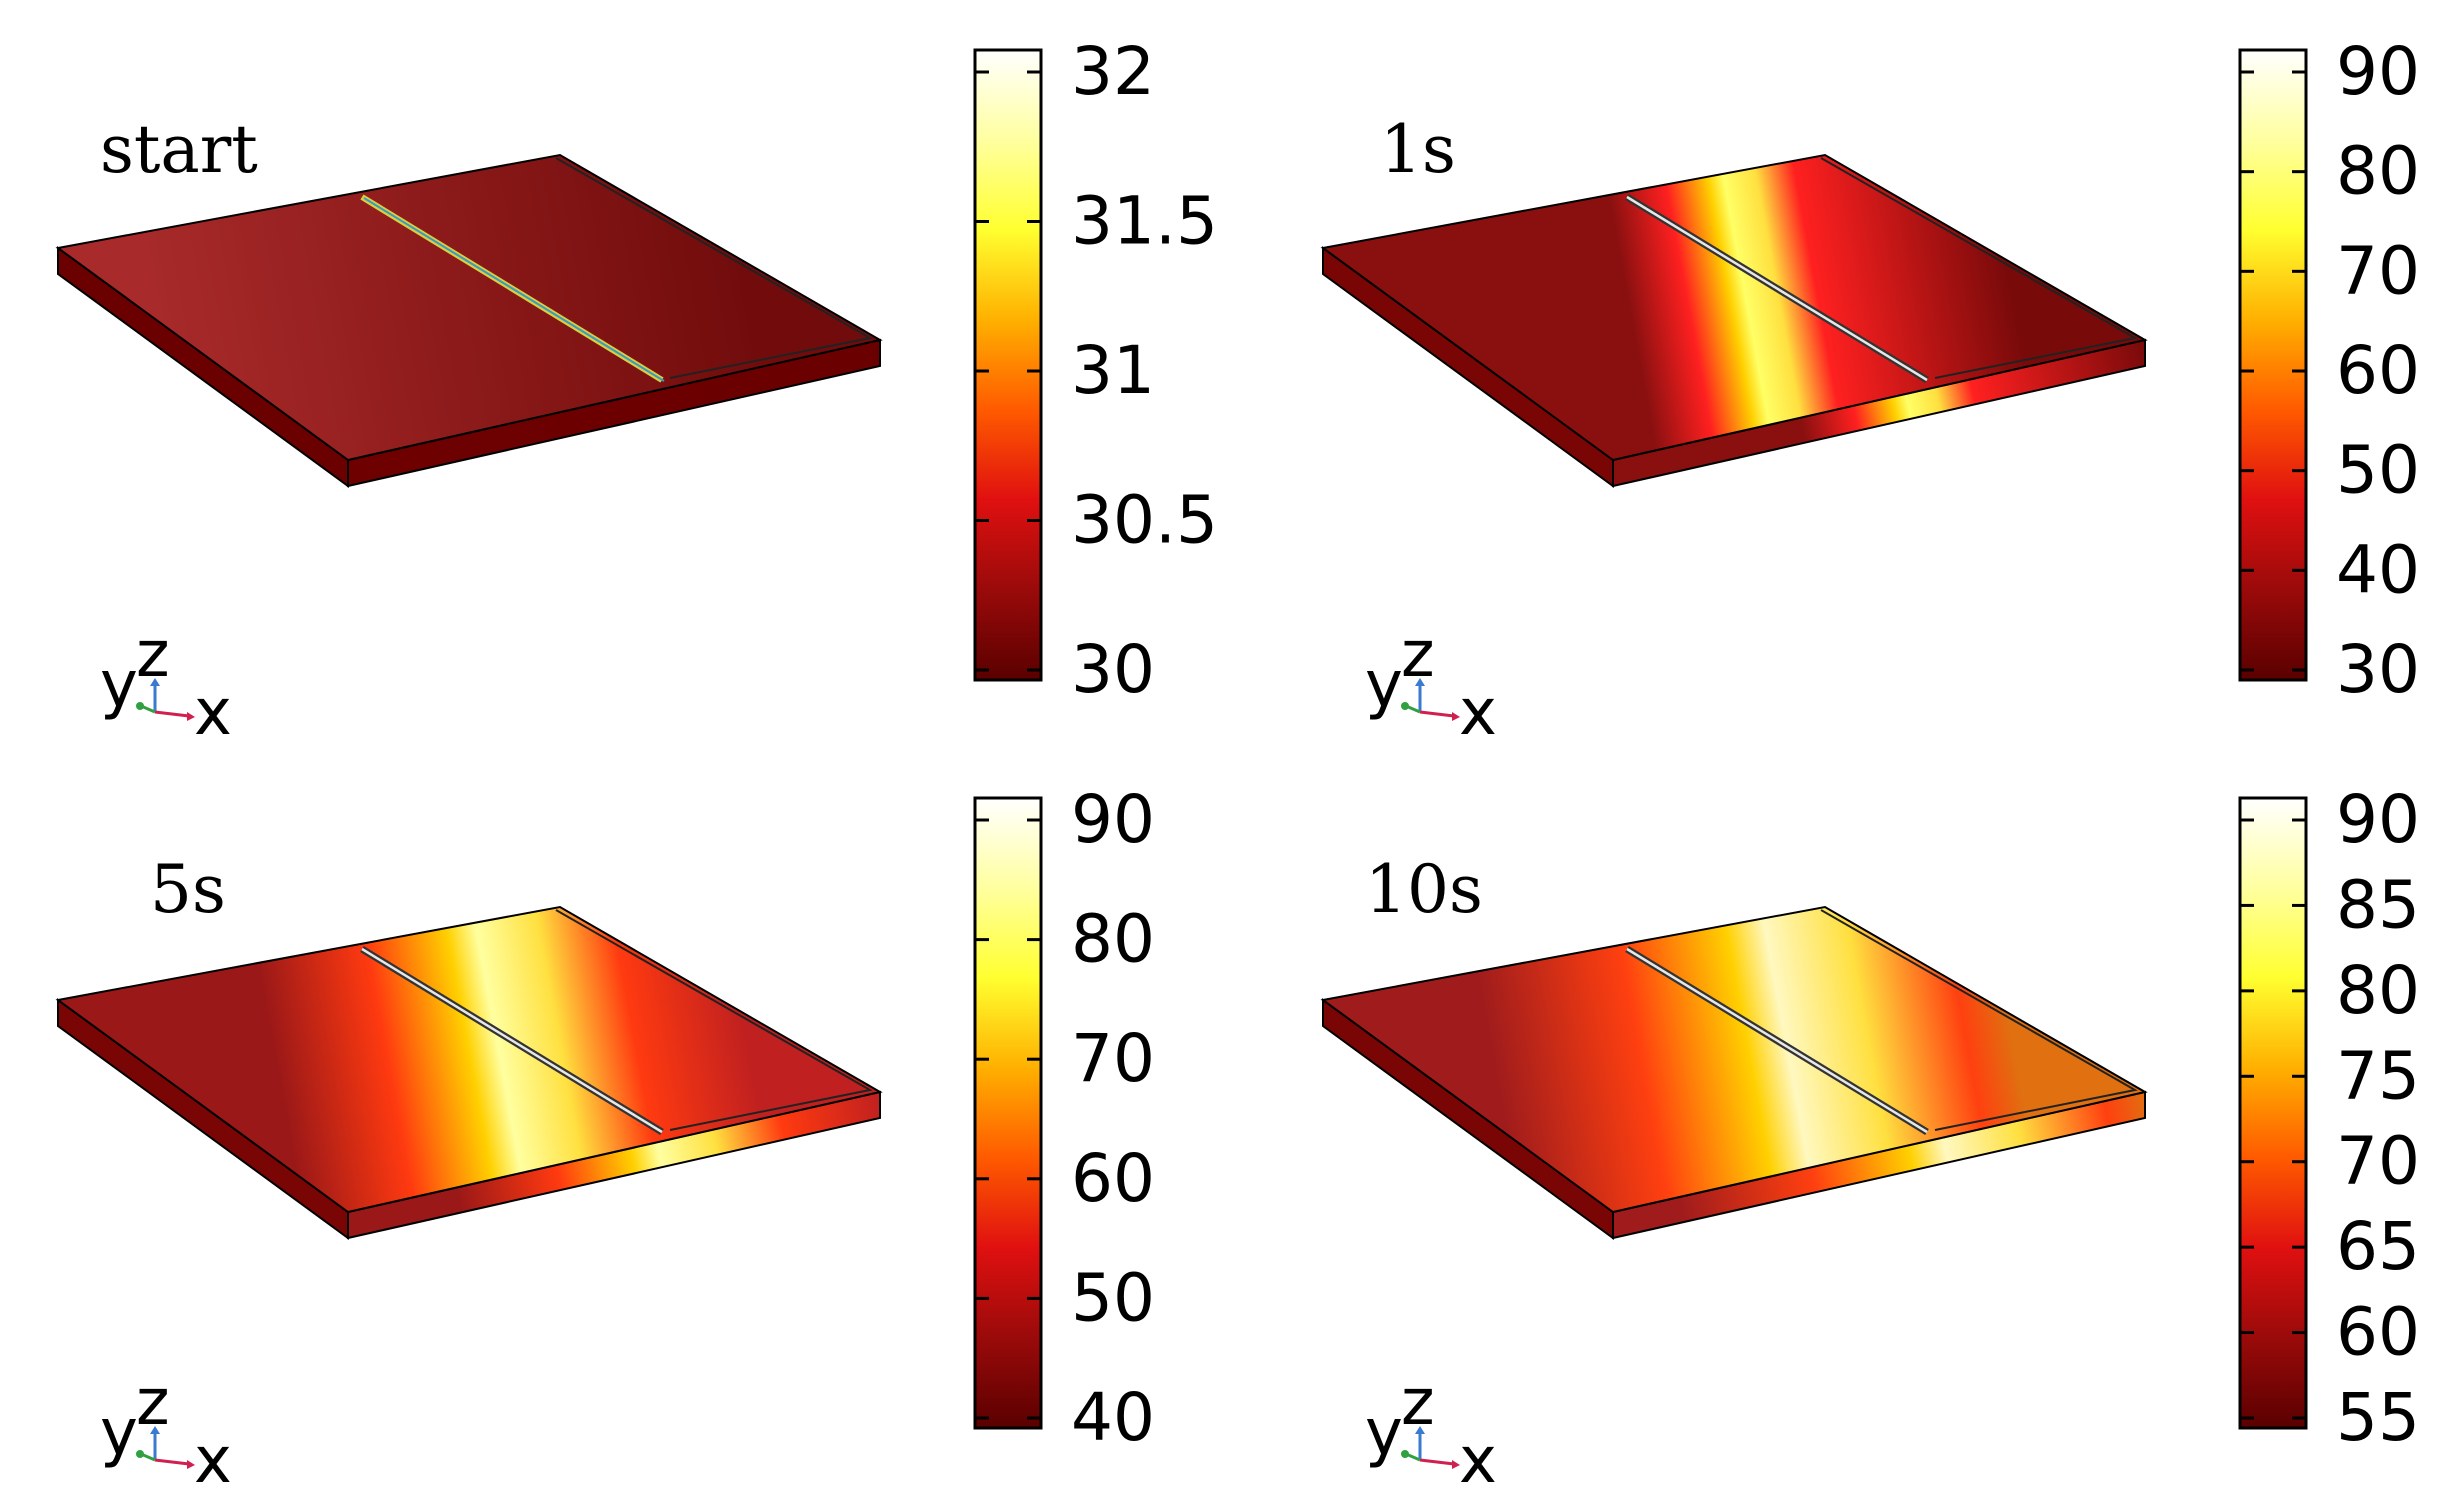  Describe the element at coordinates (2329, 1118) in the screenshot. I see `colorbar-10s: 90 85 80 75 70 65 60 55` at that location.